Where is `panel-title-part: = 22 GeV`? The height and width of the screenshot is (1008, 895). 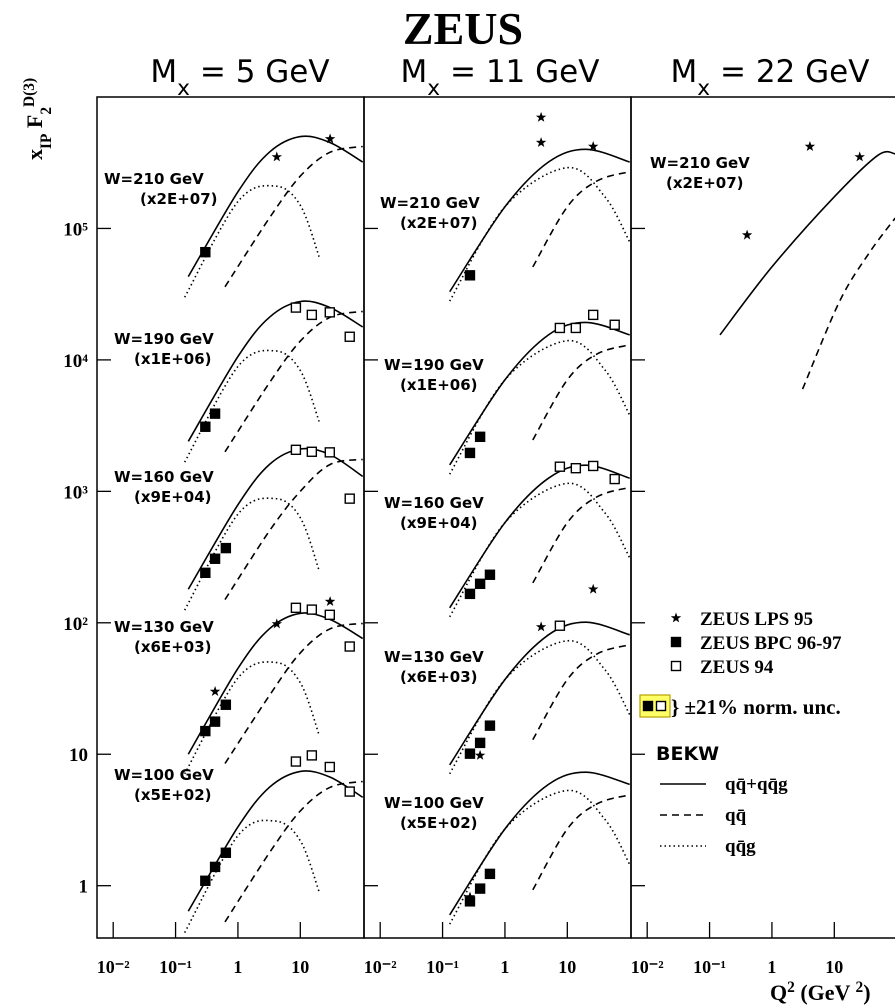
panel-title-part: = 22 GeV is located at coordinates (789, 72).